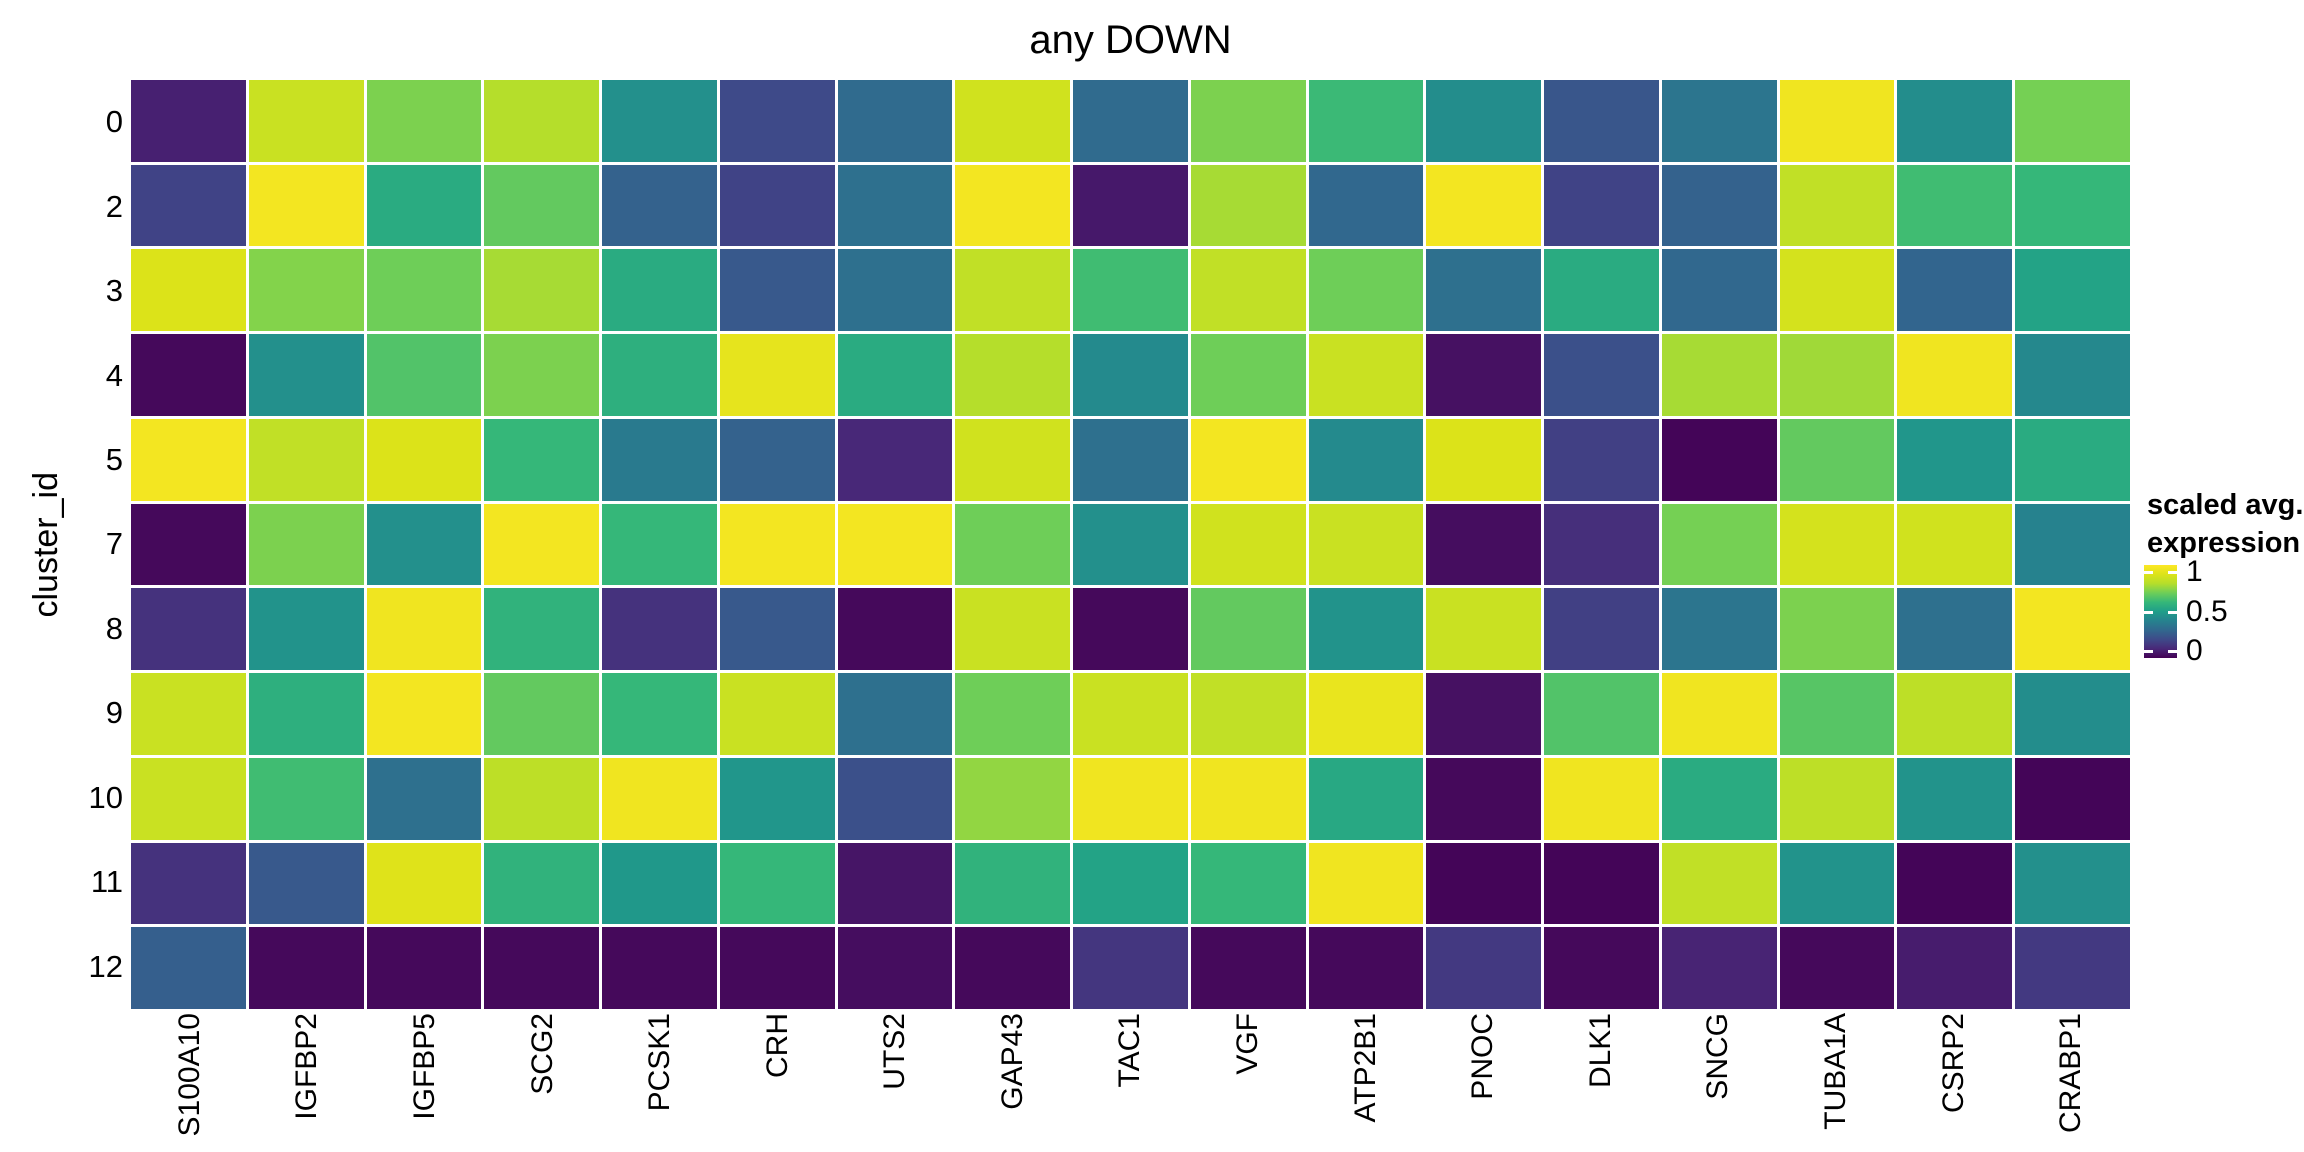 This screenshot has width=2304, height=1152. I want to click on x-tick-label-slot: SNCG, so click(1719, 1082).